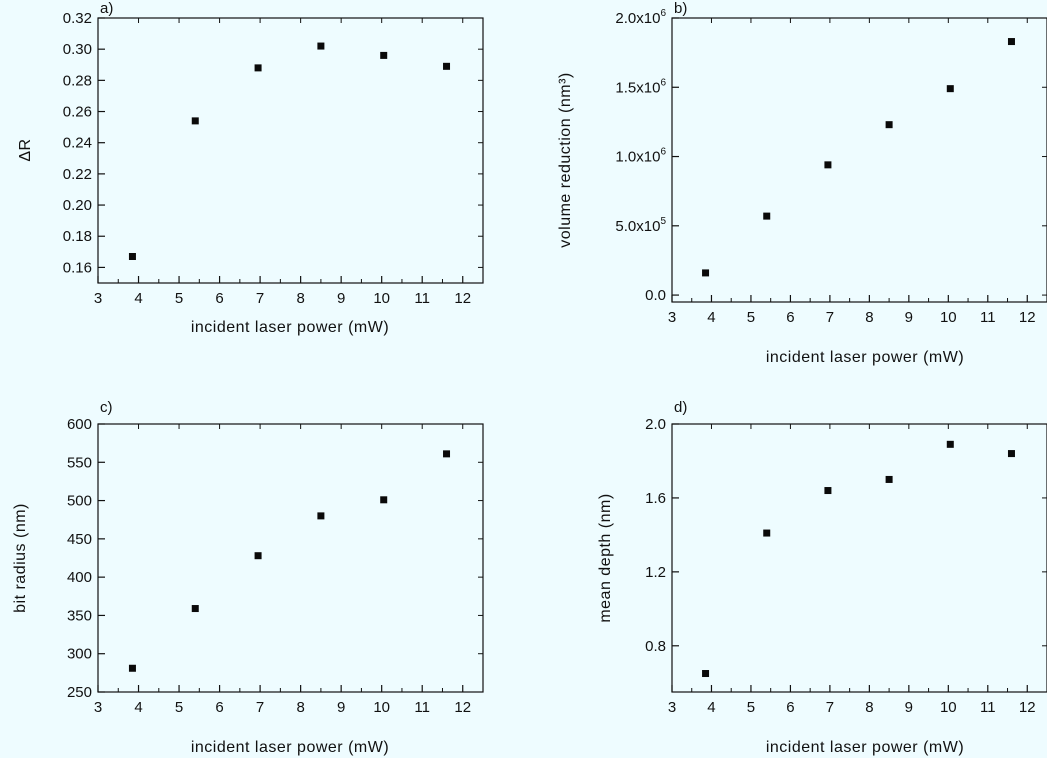 This screenshot has width=1047, height=758. What do you see at coordinates (79, 577) in the screenshot?
I see `panel-3-ytick-label: 400` at bounding box center [79, 577].